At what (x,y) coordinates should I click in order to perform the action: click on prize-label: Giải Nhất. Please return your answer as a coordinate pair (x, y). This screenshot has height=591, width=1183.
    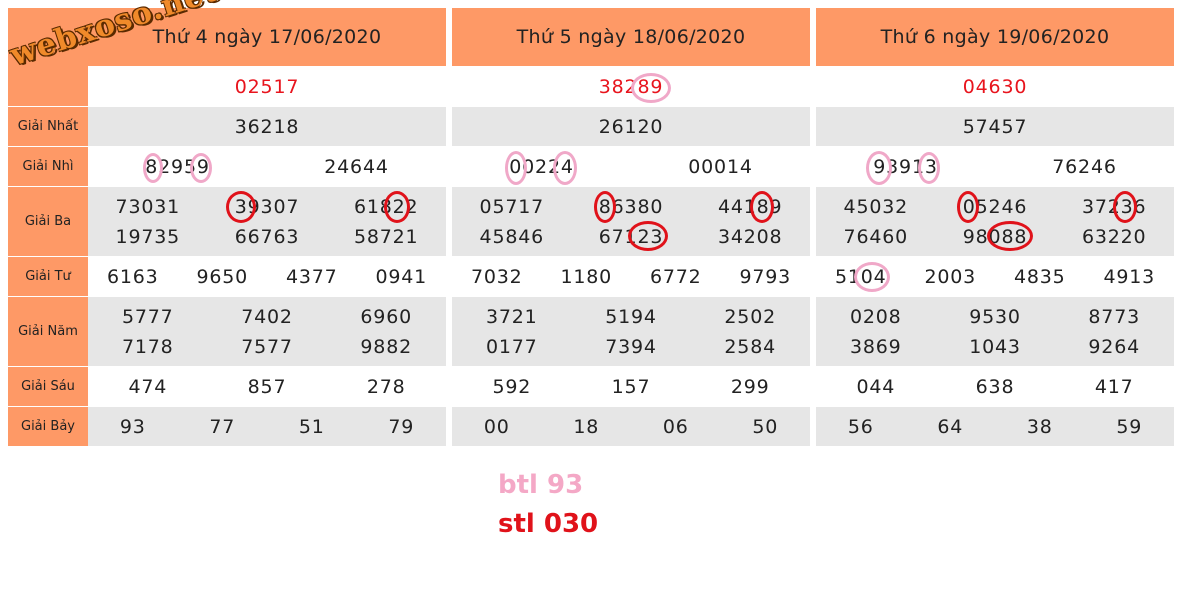
    Looking at the image, I should click on (48, 127).